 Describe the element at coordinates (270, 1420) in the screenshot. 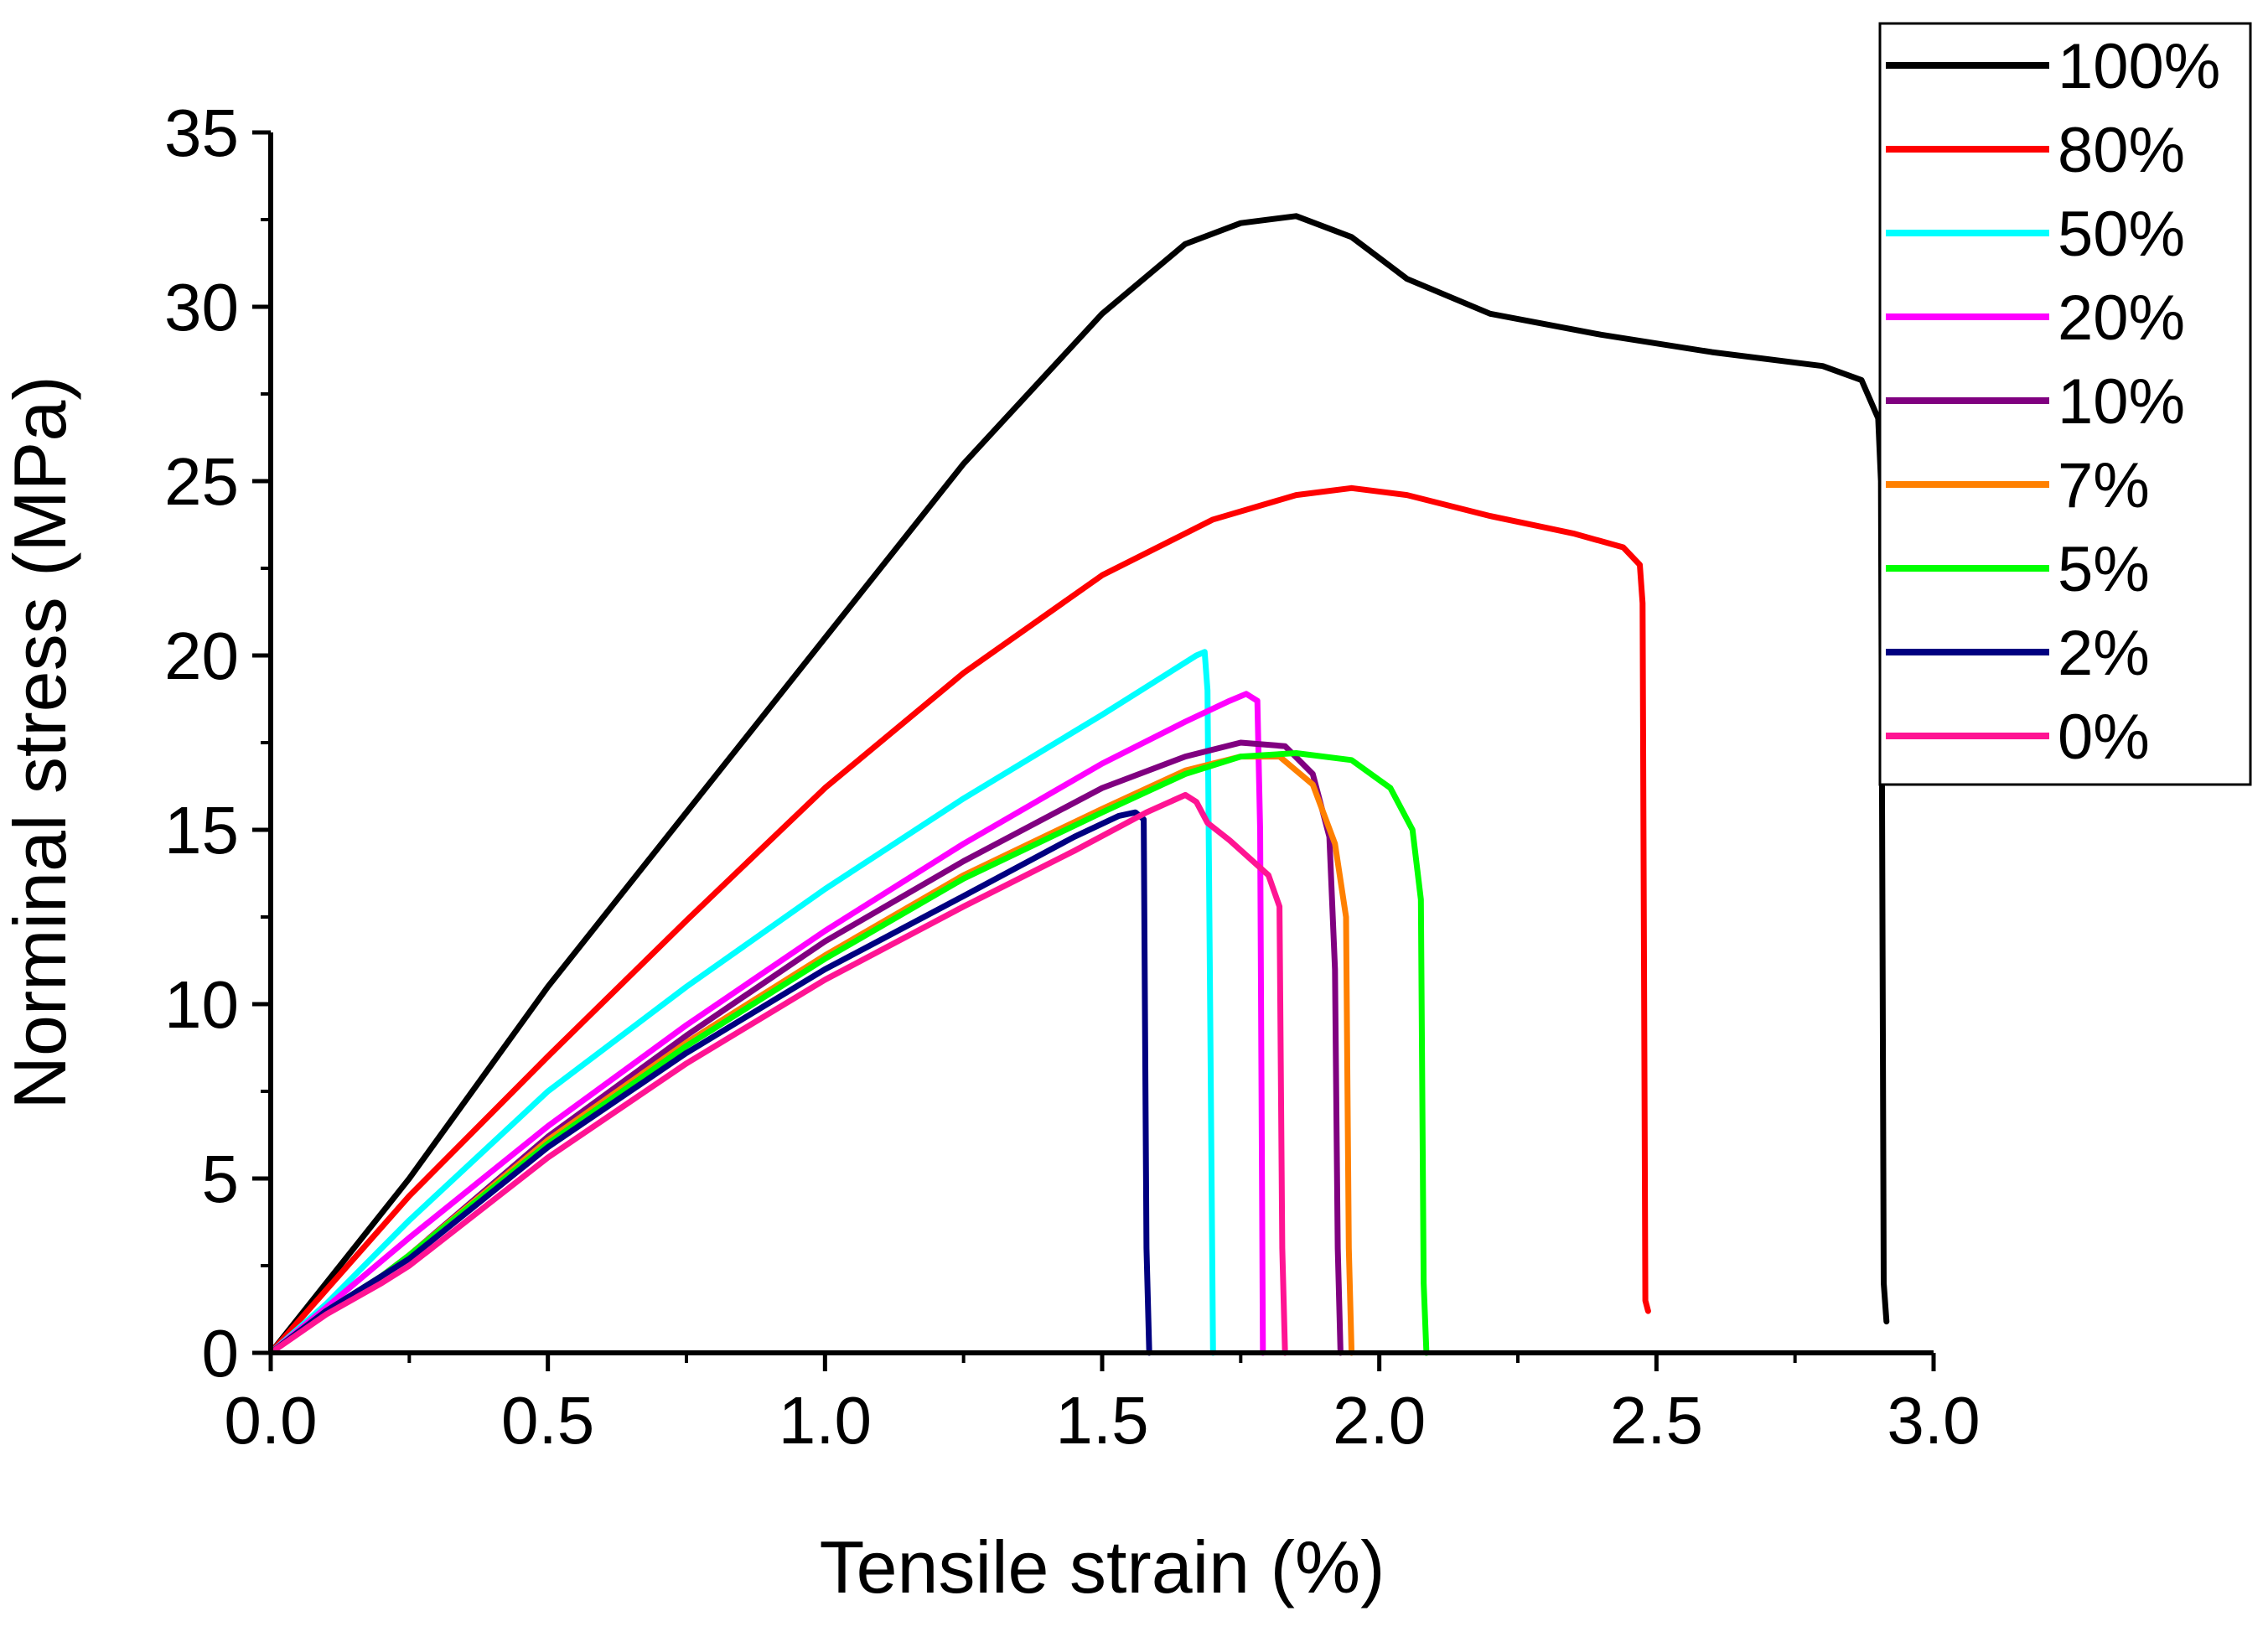

I see `x-tick-label: 0.0` at that location.